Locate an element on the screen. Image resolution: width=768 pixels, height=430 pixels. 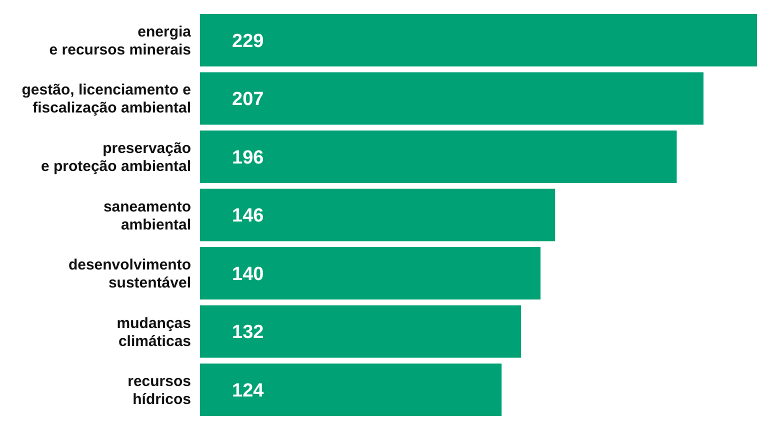
data-label: 146 is located at coordinates (248, 216).